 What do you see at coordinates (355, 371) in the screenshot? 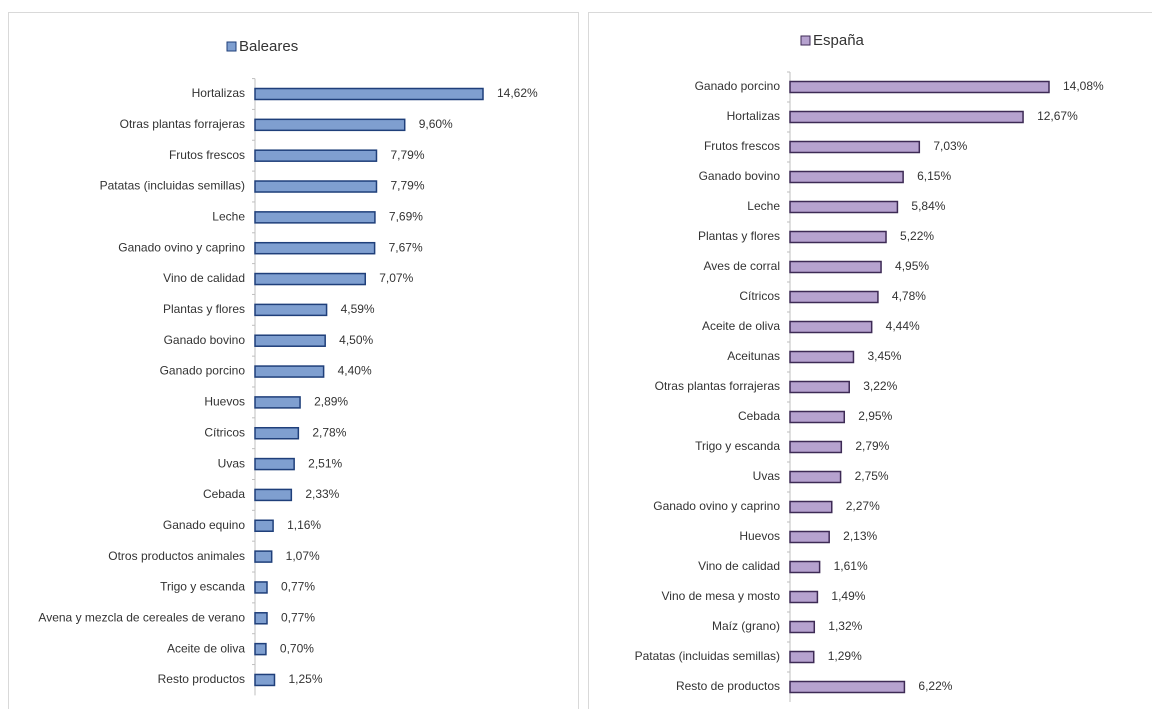
I see `data-label: 4,40%` at bounding box center [355, 371].